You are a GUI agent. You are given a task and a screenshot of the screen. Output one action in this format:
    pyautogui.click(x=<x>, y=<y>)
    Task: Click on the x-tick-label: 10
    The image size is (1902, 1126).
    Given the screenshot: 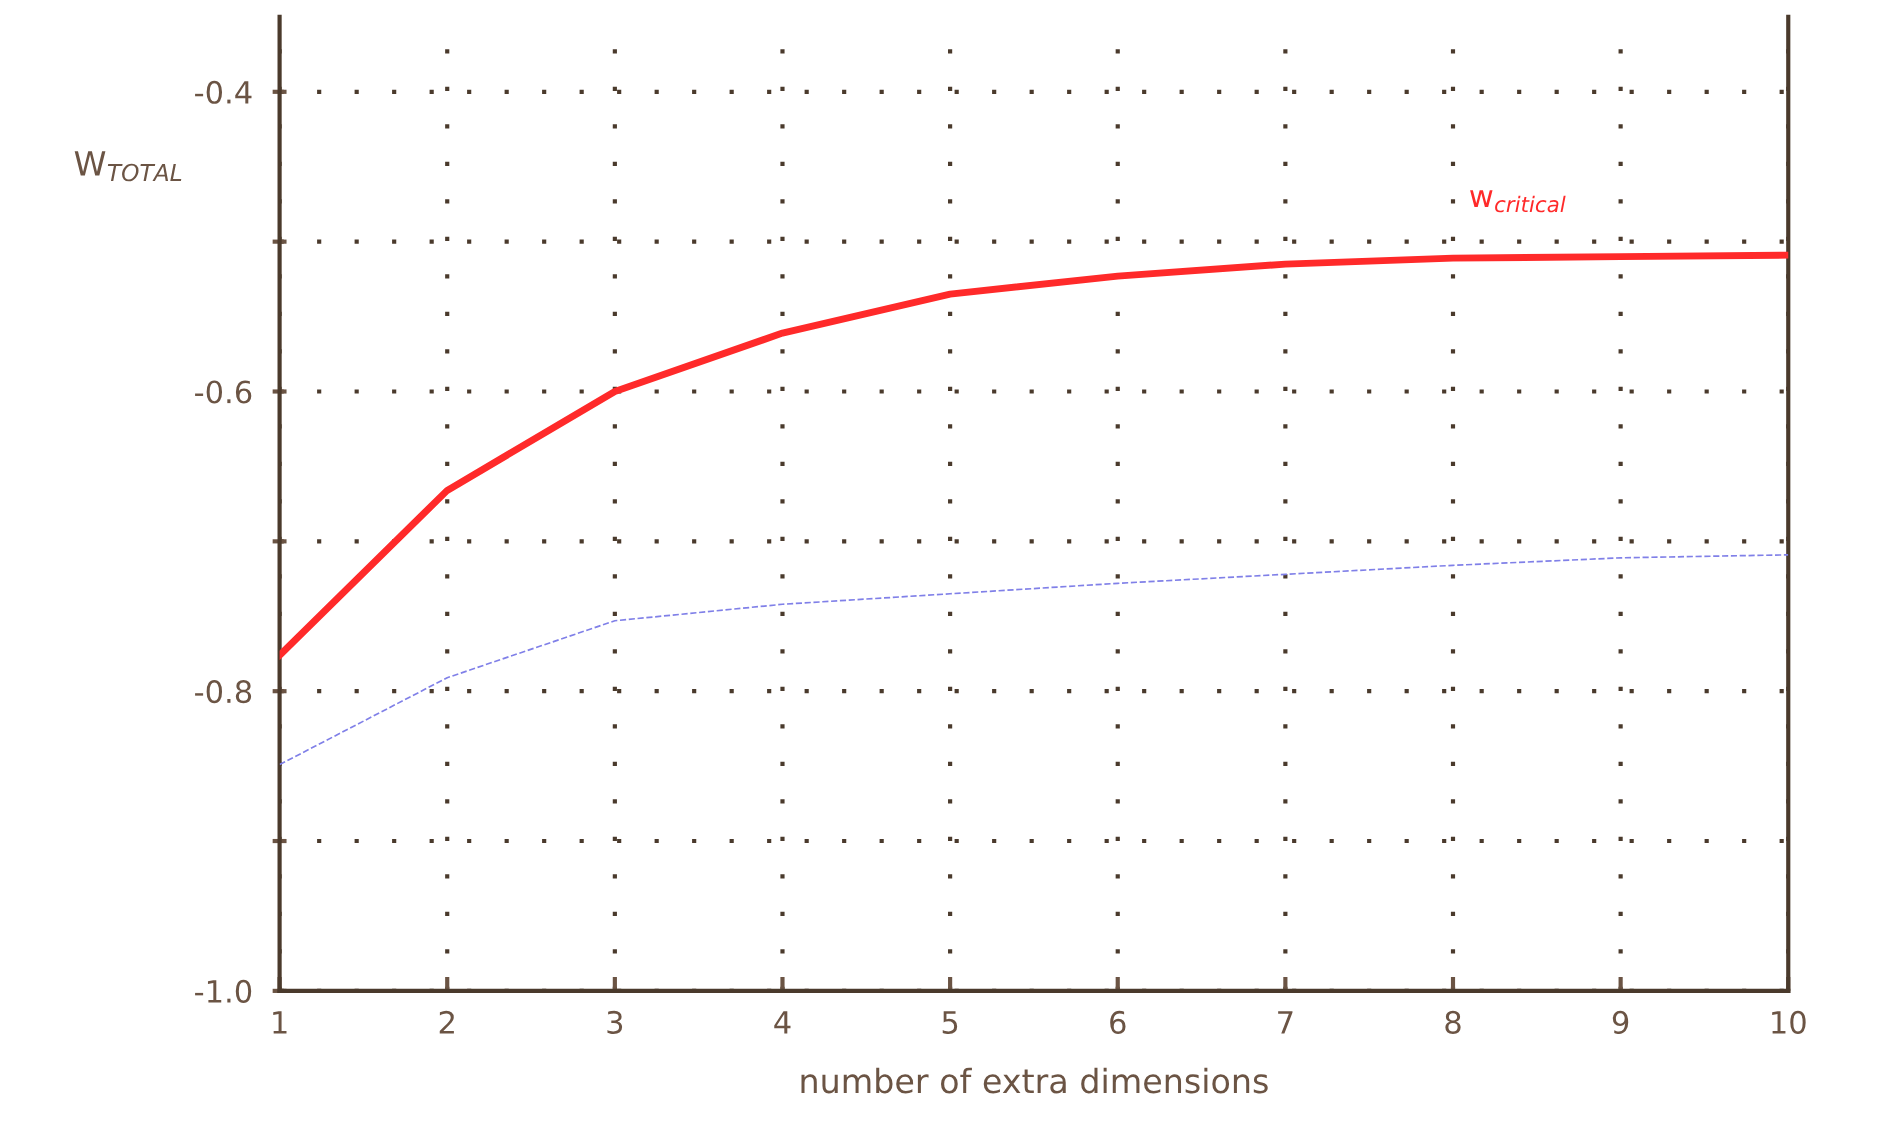 What is the action you would take?
    pyautogui.click(x=1789, y=1022)
    